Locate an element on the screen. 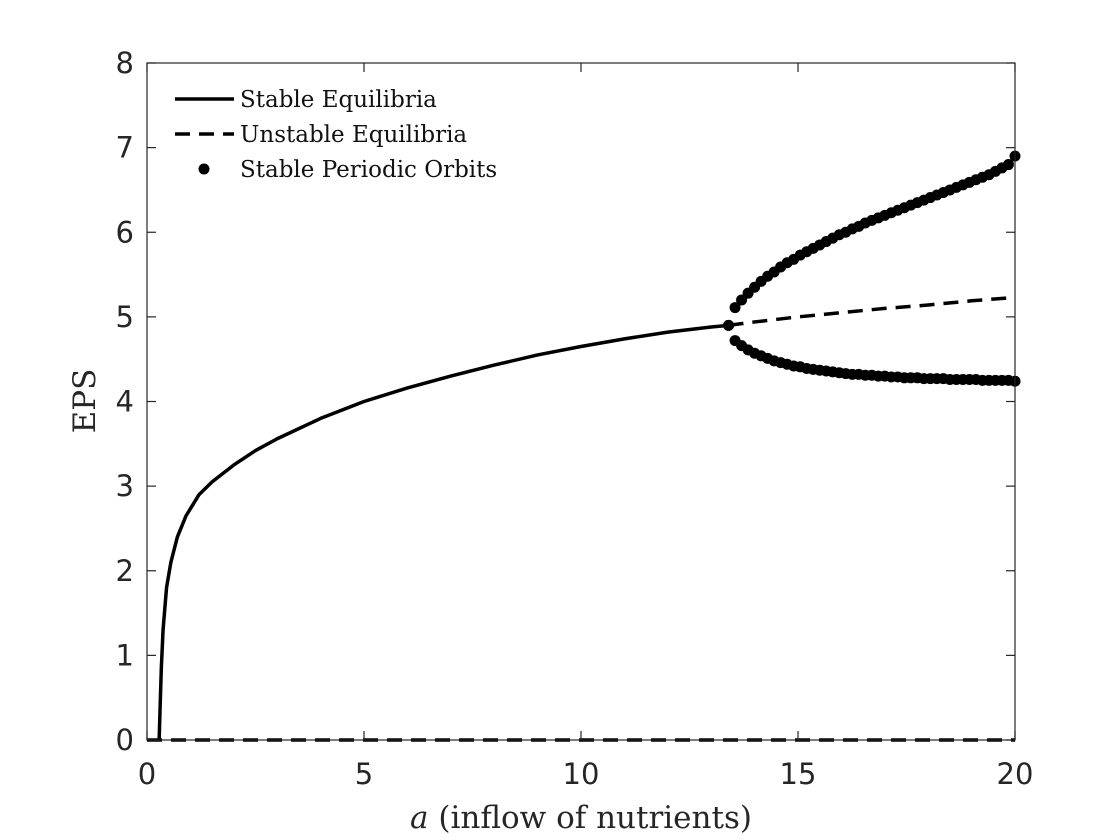 Image resolution: width=1120 pixels, height=840 pixels. periodic-orbit-lower-point is located at coordinates (729, 325).